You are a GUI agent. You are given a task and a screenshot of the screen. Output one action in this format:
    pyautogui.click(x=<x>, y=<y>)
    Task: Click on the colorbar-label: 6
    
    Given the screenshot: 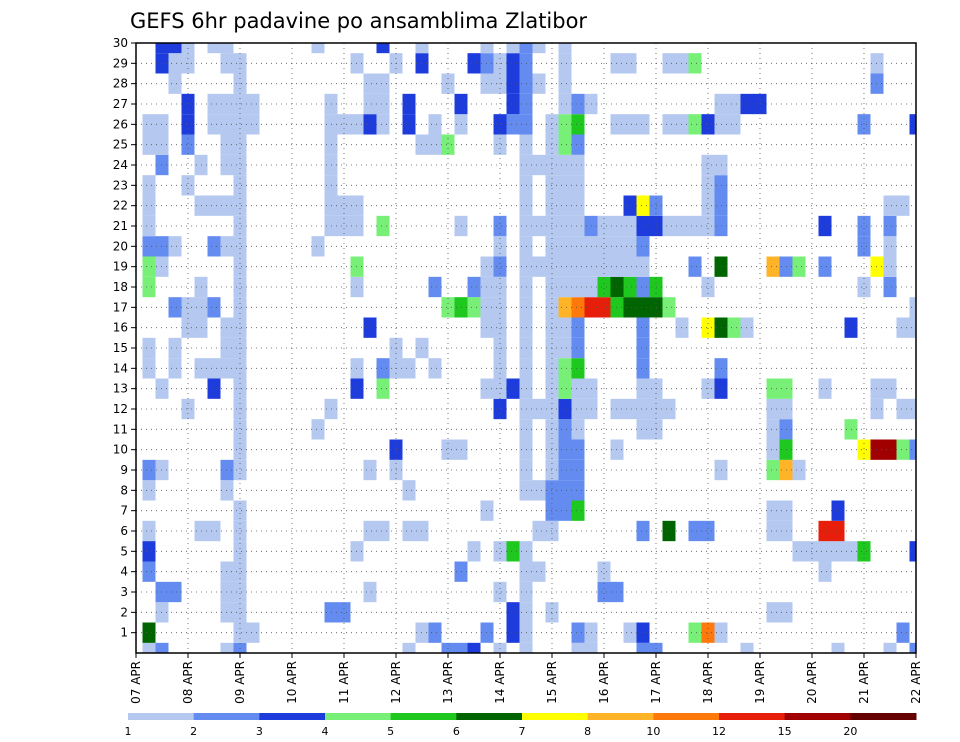 What is the action you would take?
    pyautogui.click(x=456, y=731)
    